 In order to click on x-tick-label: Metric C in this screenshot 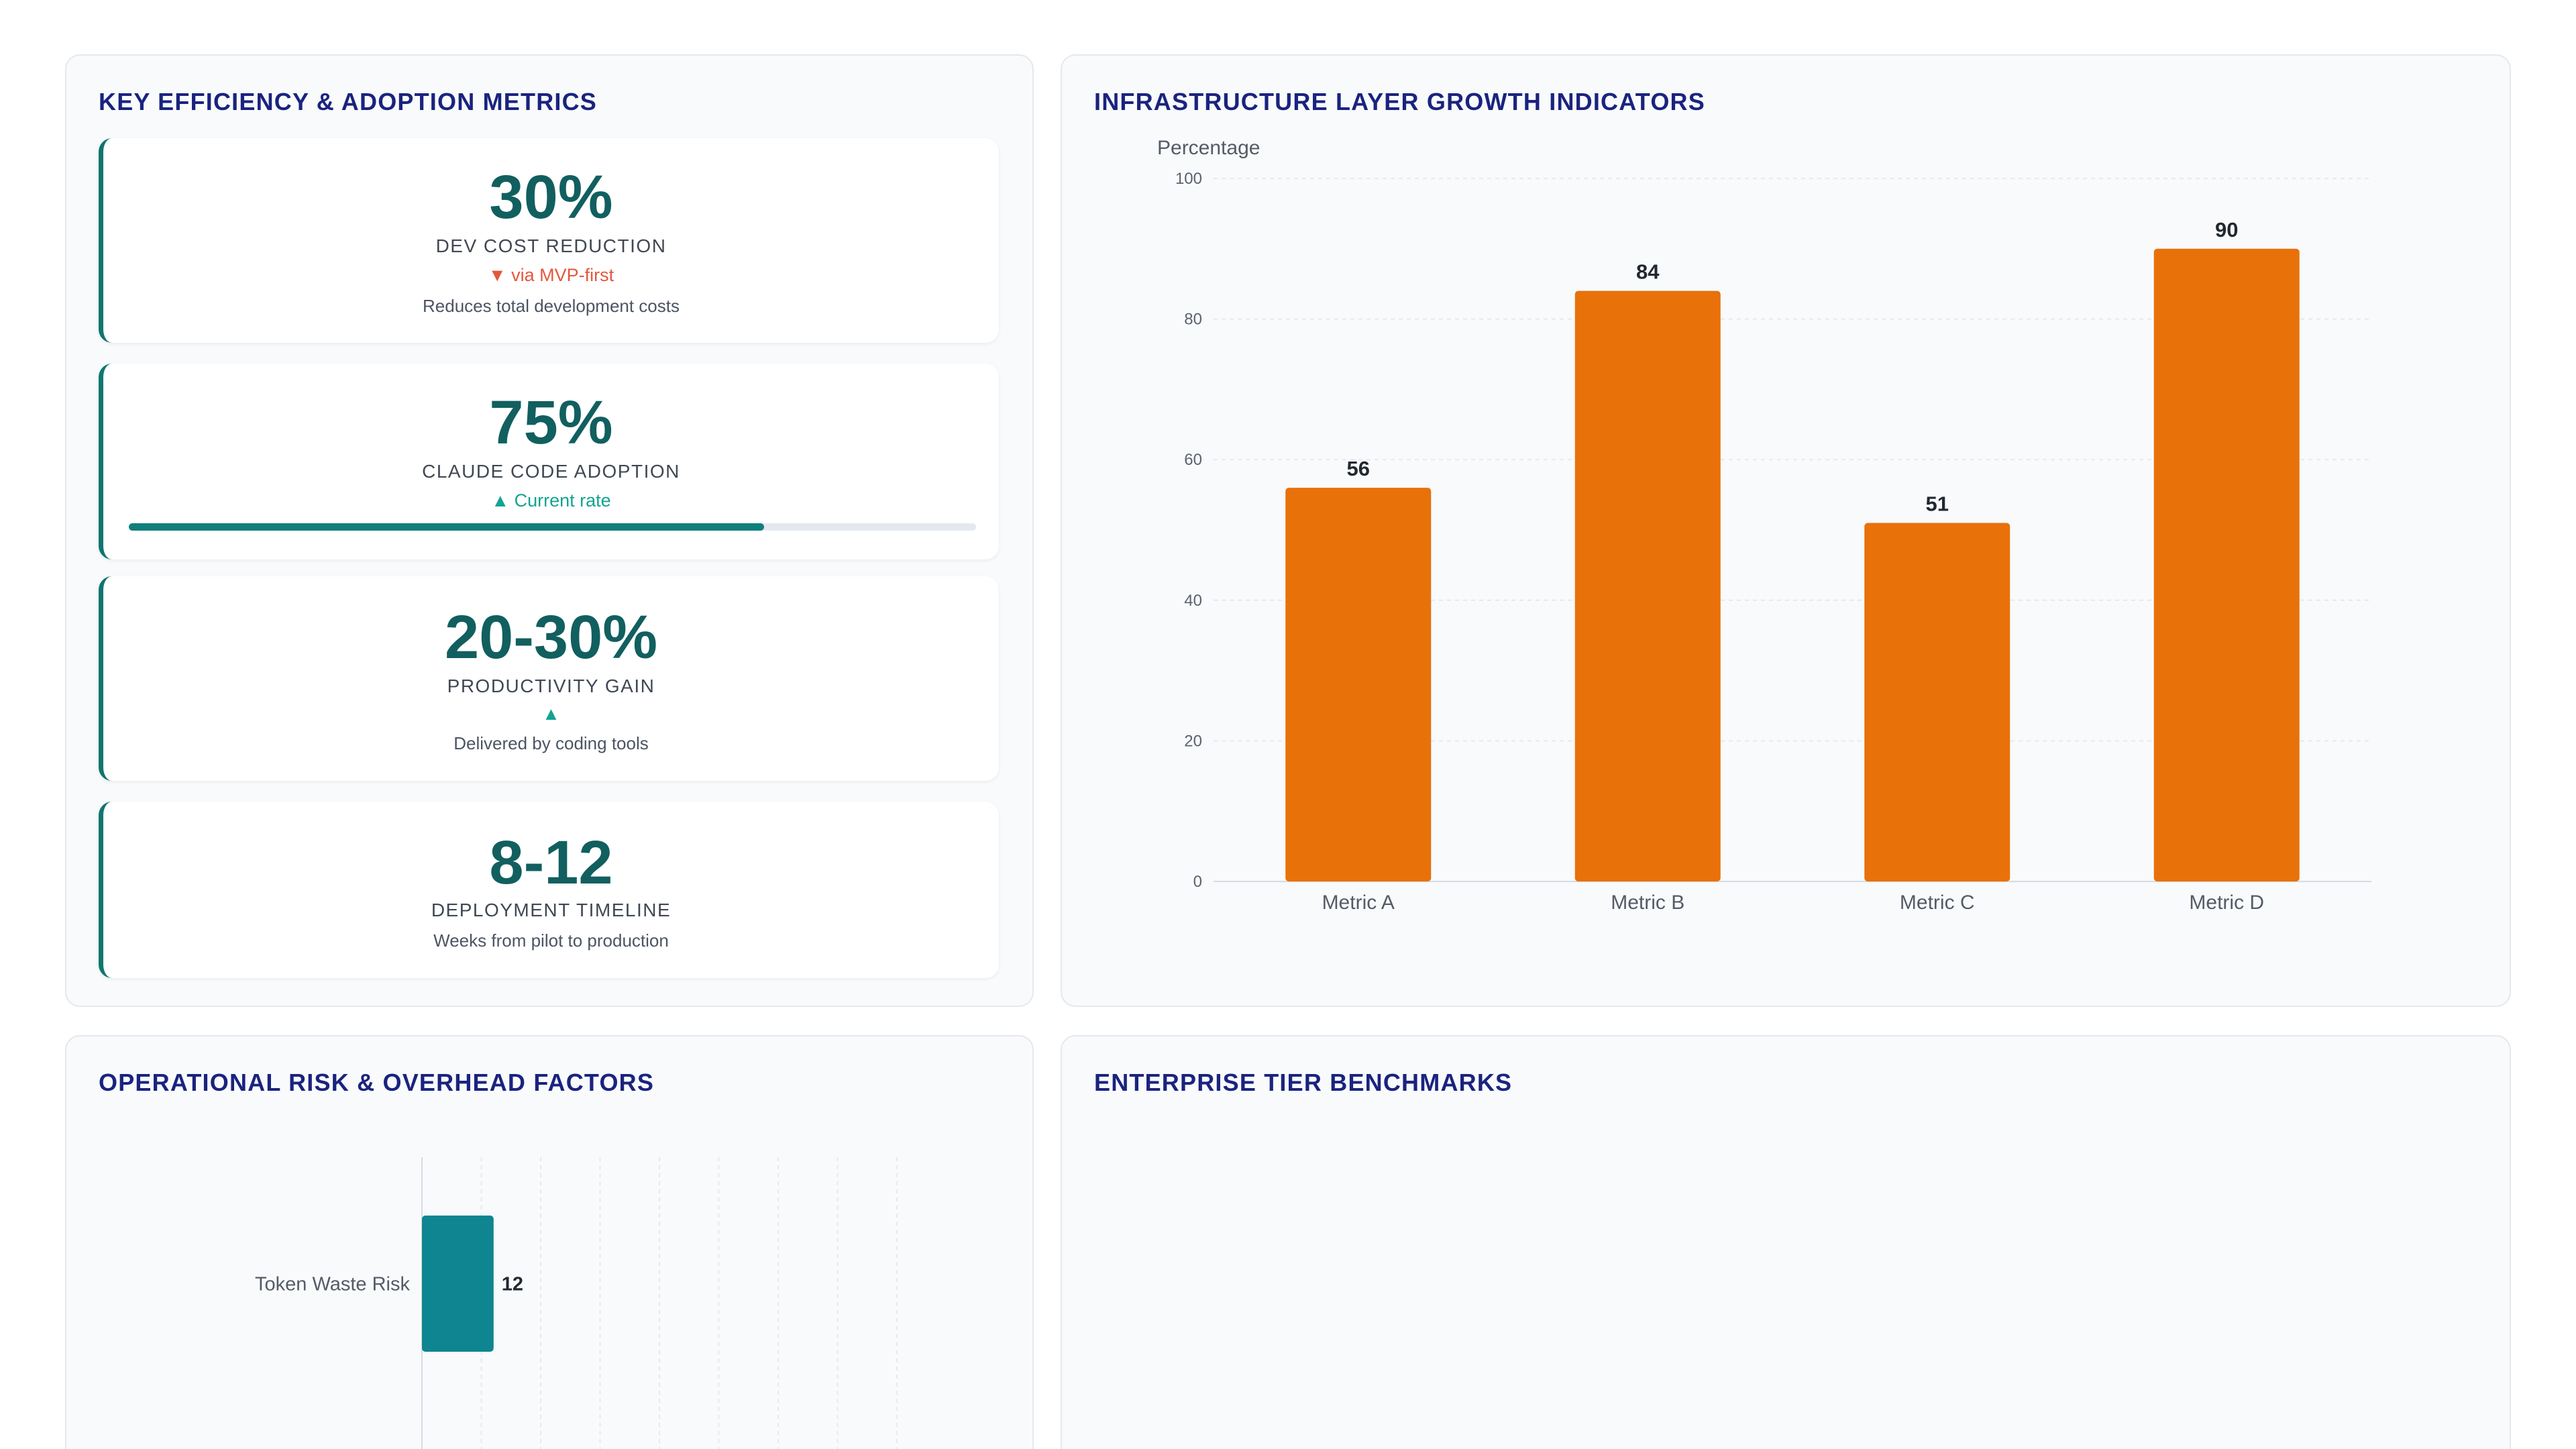, I will do `click(1937, 903)`.